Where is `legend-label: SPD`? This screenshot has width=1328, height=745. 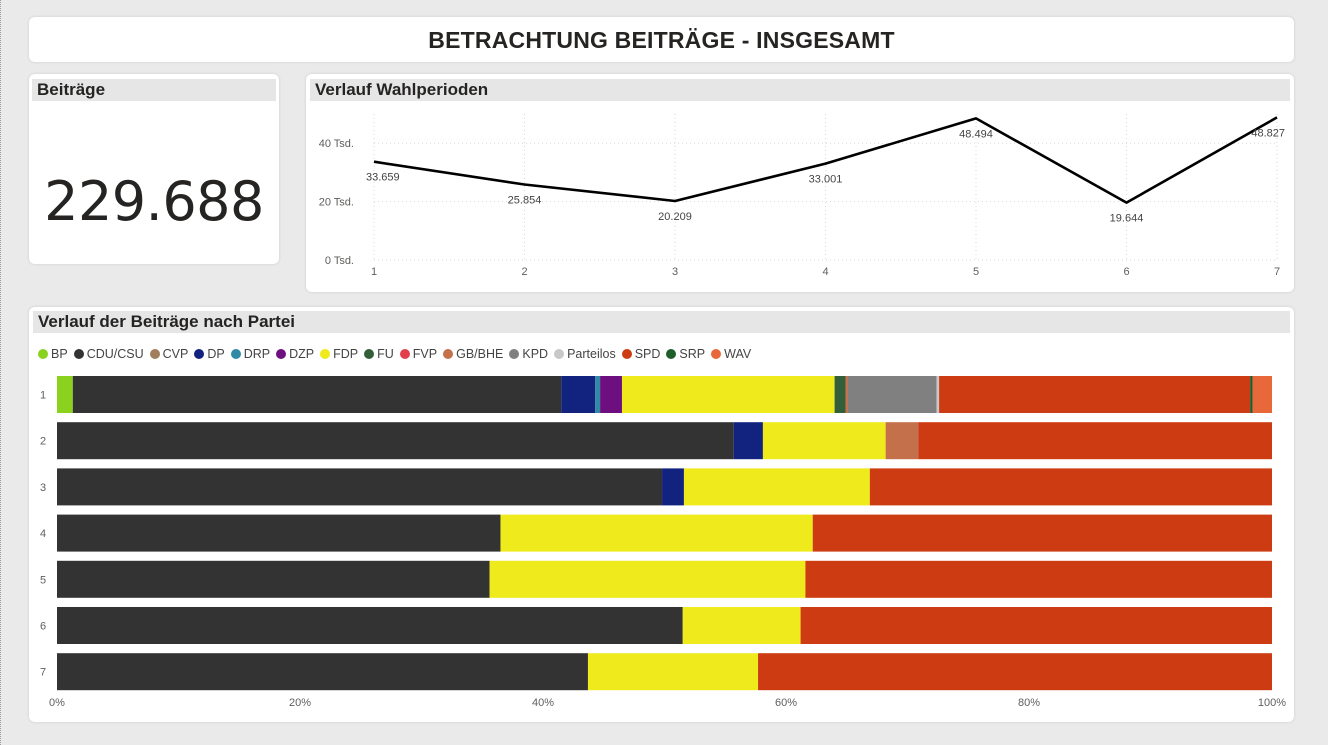
legend-label: SPD is located at coordinates (647, 354).